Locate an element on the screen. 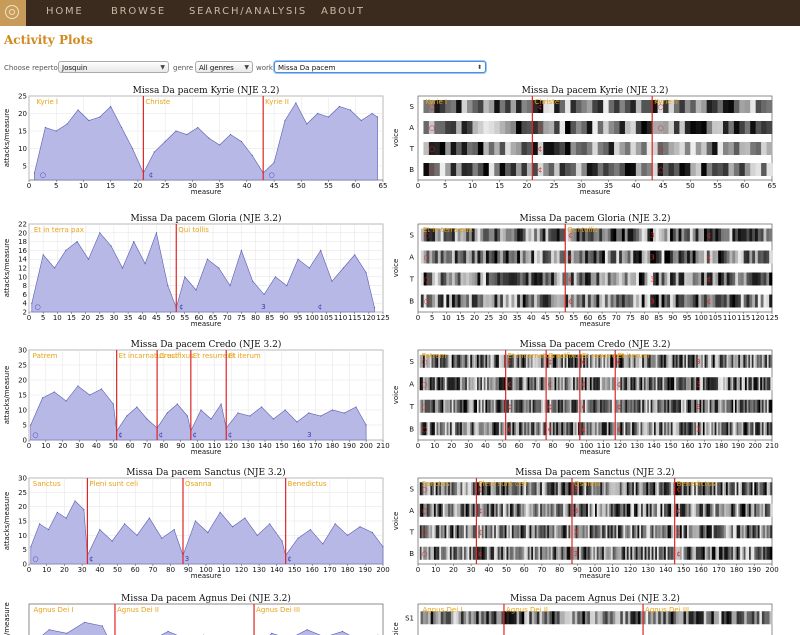 The height and width of the screenshot is (635, 800). seal-logo-icon is located at coordinates (13, 13).